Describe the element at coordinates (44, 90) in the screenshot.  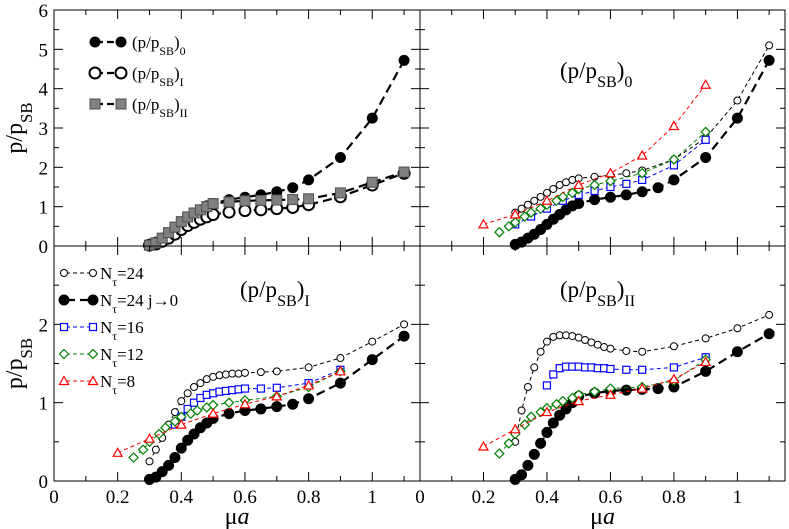
I see `y-tick-label: 4` at that location.